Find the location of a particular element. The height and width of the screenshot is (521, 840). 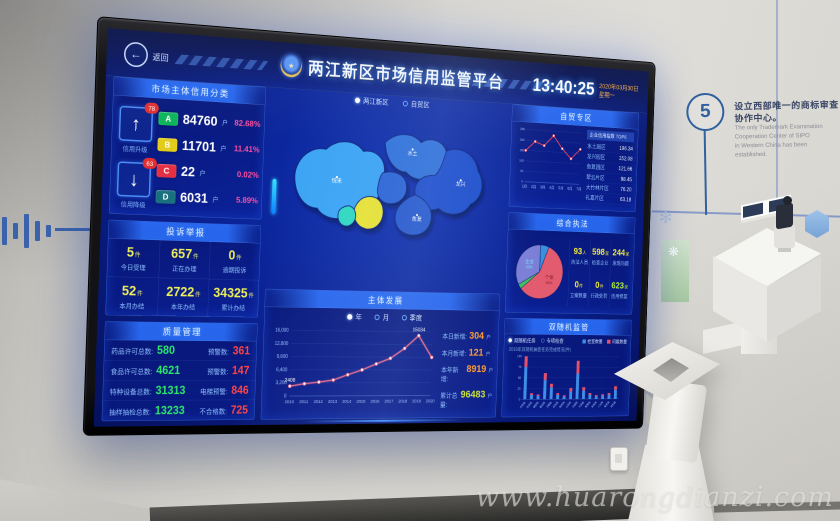

dev-mode-季度: 季度 is located at coordinates (412, 318).